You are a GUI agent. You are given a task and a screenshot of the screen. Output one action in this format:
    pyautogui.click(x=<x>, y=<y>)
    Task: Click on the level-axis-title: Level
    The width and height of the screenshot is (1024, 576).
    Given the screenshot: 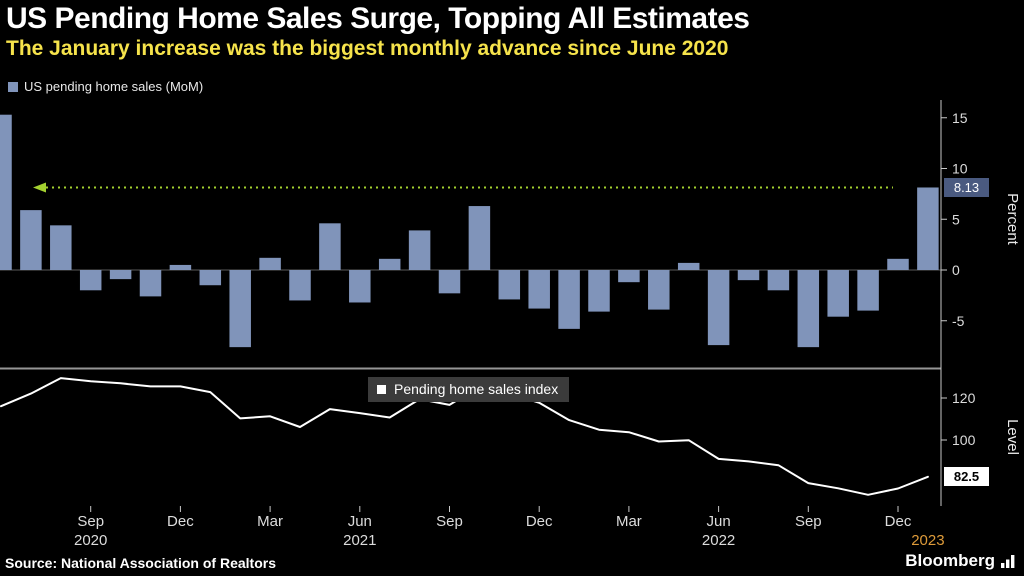 What is the action you would take?
    pyautogui.click(x=1012, y=437)
    